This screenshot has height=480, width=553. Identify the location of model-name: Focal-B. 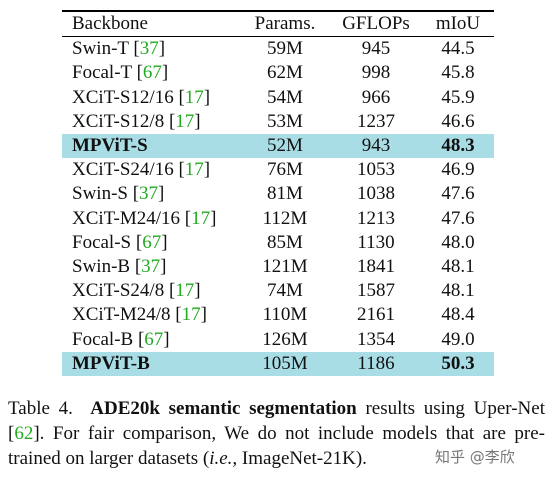
(103, 339).